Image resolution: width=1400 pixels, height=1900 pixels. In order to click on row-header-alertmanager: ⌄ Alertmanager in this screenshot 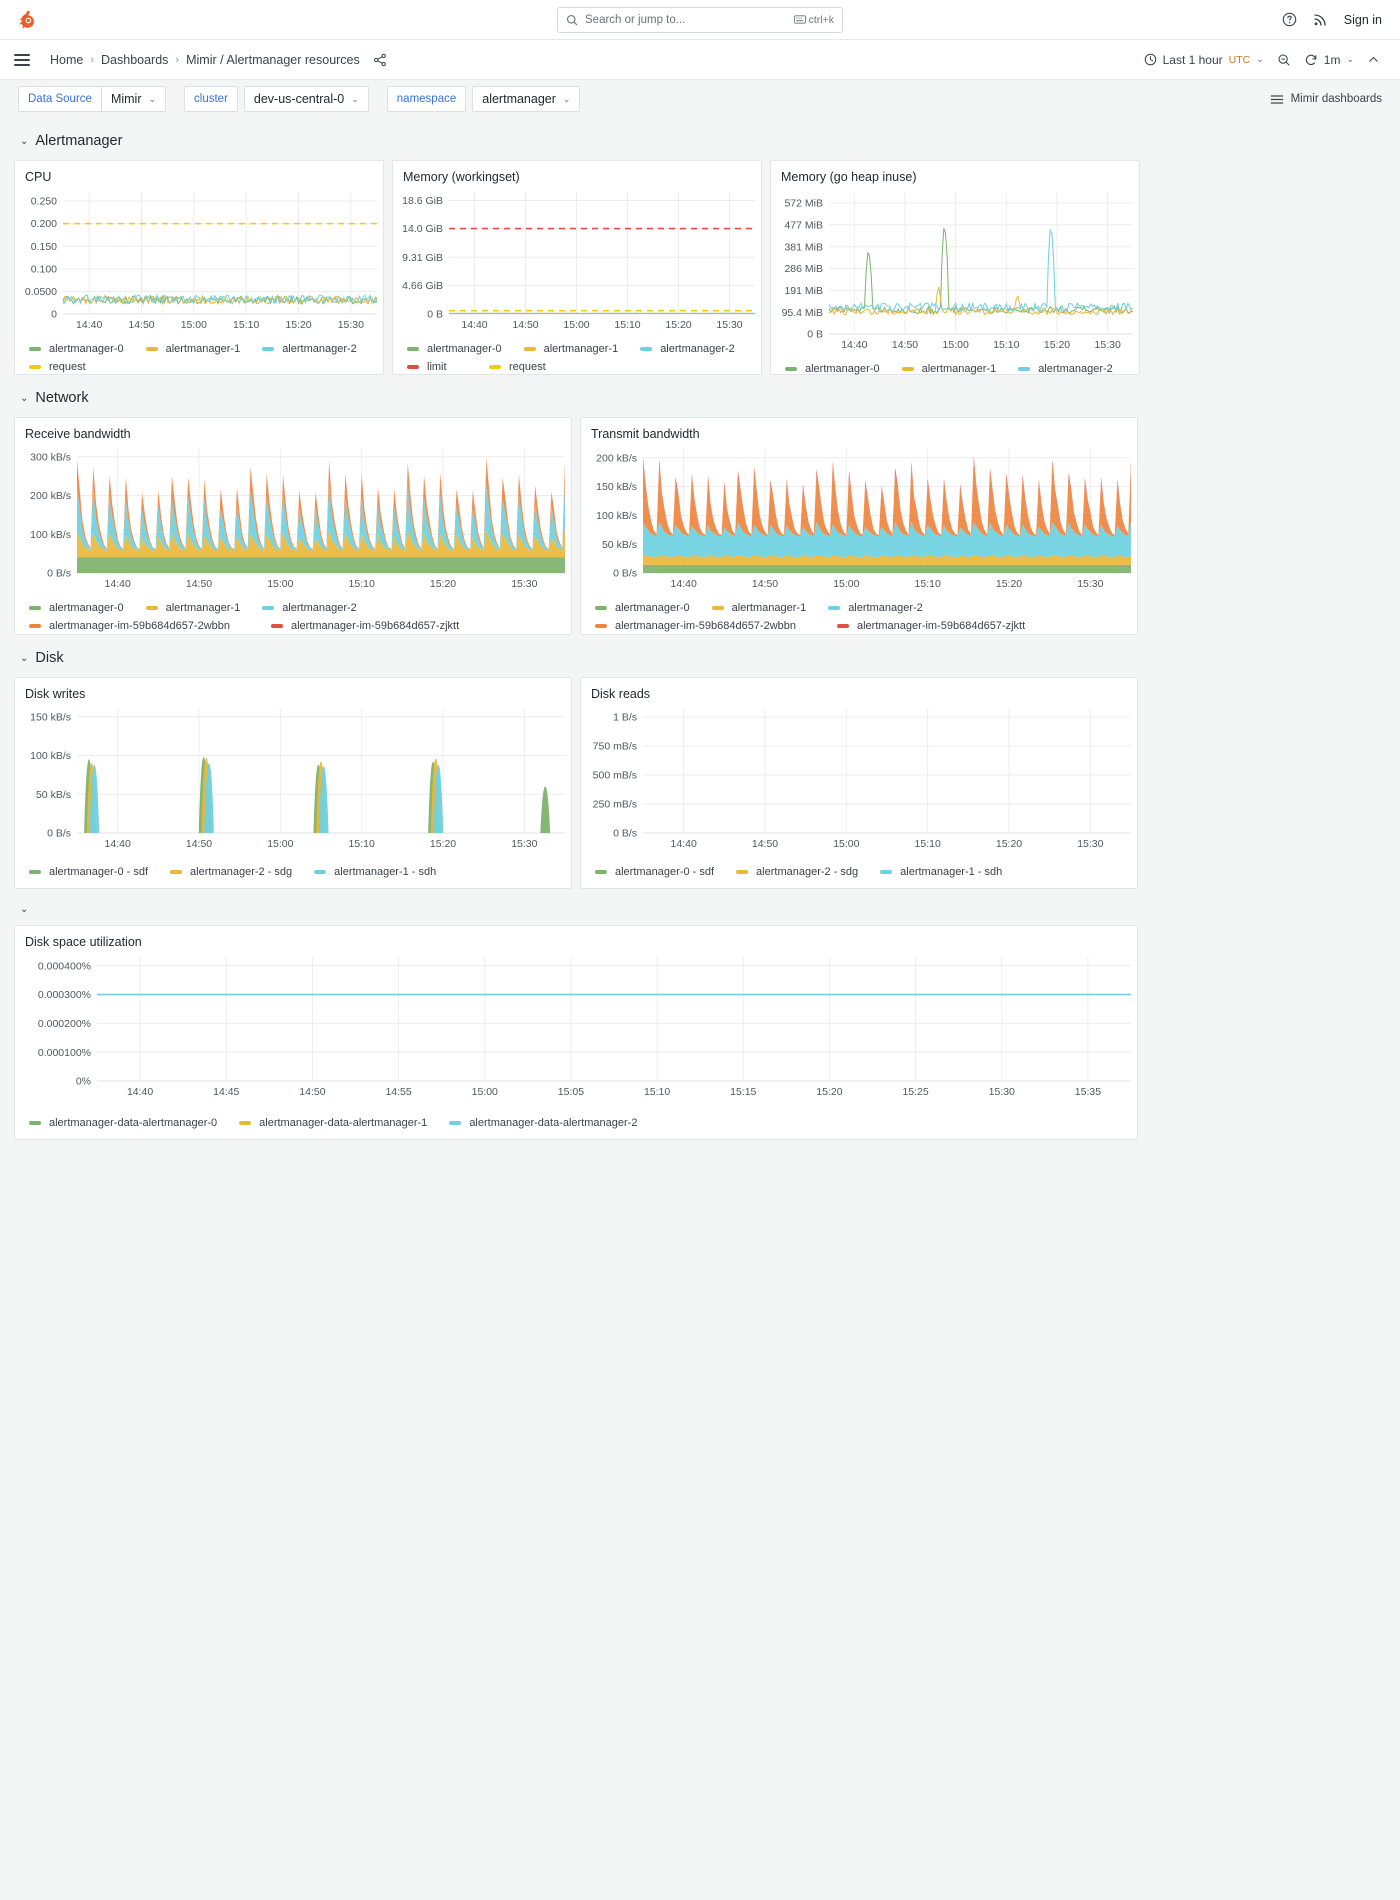, I will do `click(703, 141)`.